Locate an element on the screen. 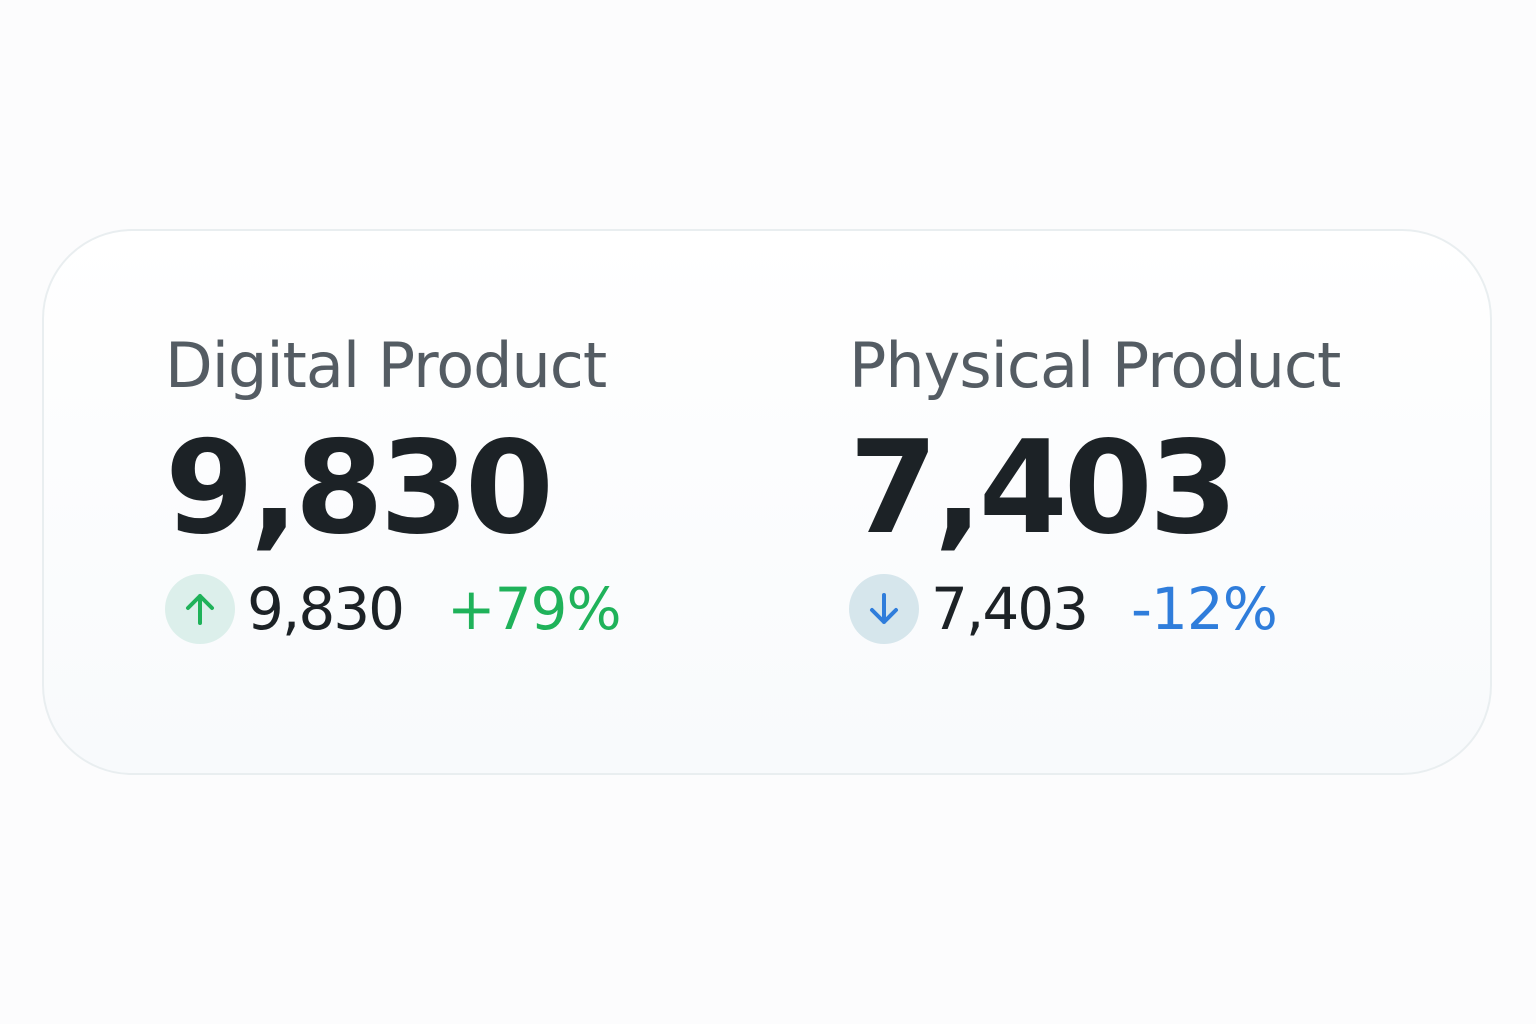 Image resolution: width=1536 pixels, height=1024 pixels. stat-change: +79% is located at coordinates (534, 609).